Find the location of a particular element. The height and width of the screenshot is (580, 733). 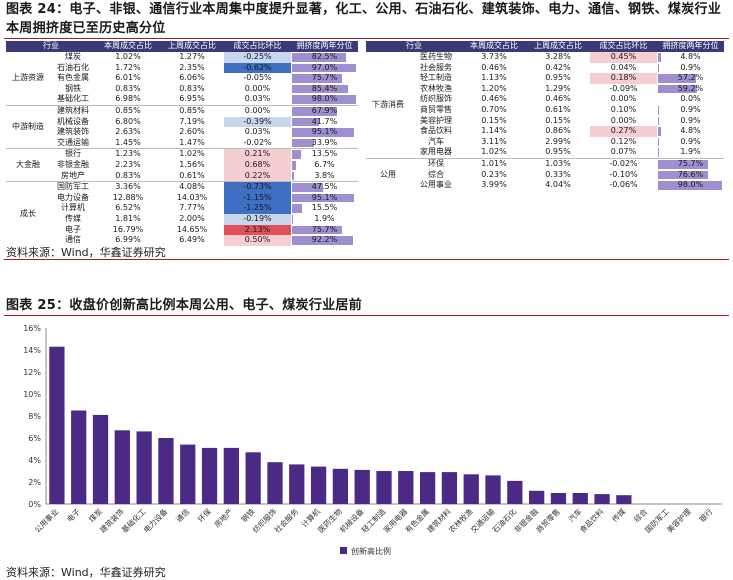

crowding-percentile-value: 98.0% is located at coordinates (690, 185).